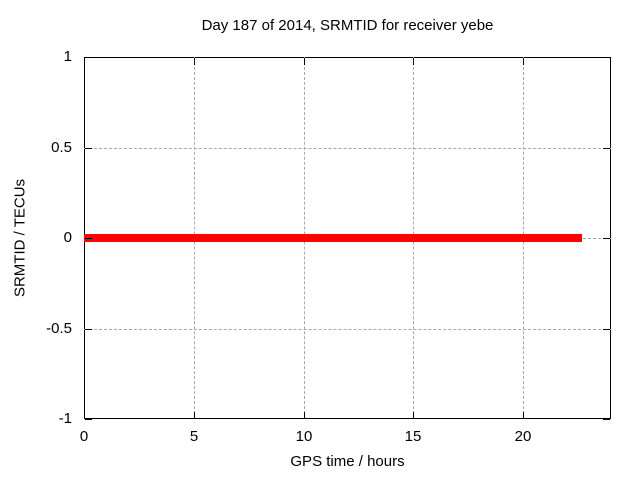 The width and height of the screenshot is (640, 480). What do you see at coordinates (67, 237) in the screenshot?
I see `y-tick-label: 0` at bounding box center [67, 237].